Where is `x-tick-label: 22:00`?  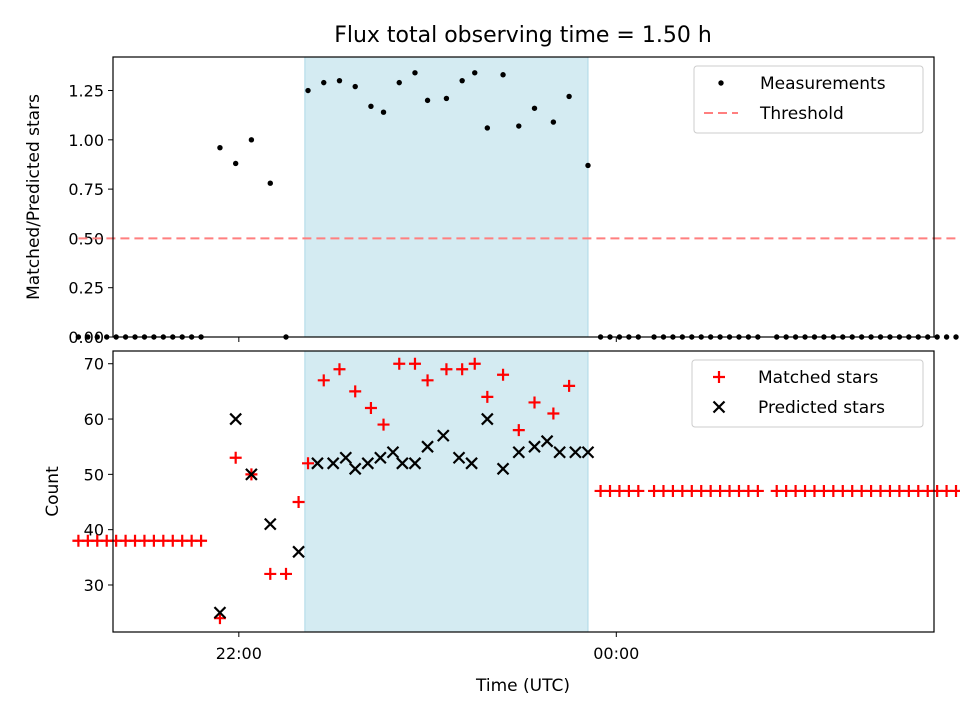
x-tick-label: 22:00 is located at coordinates (239, 653).